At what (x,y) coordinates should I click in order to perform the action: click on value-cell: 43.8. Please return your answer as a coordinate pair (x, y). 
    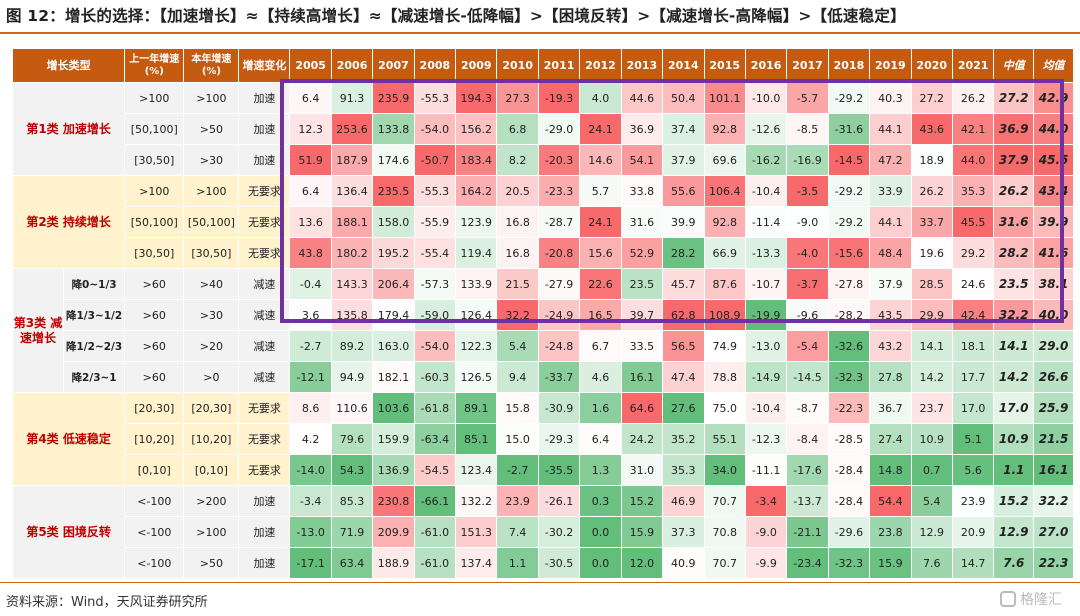
    Looking at the image, I should click on (310, 253).